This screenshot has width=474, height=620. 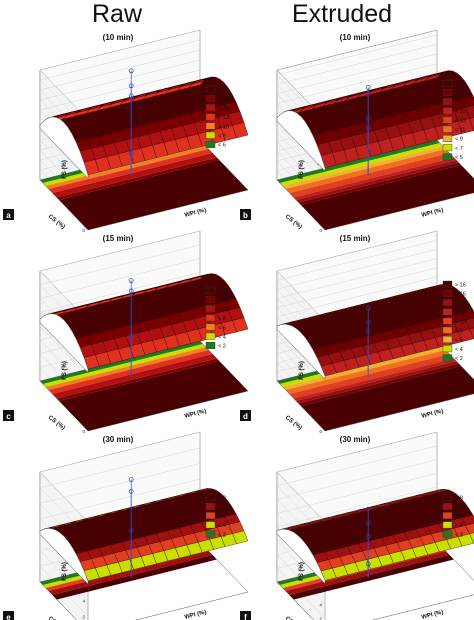 I want to click on floor-outline, so click(x=375, y=185).